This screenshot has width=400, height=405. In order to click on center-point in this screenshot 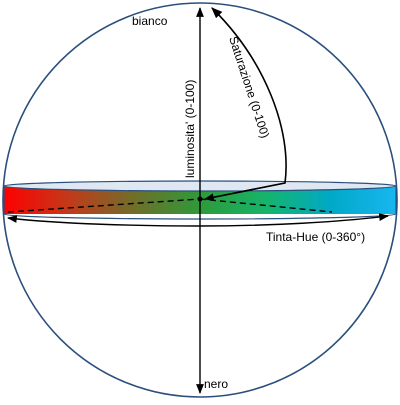, I will do `click(200, 199)`.